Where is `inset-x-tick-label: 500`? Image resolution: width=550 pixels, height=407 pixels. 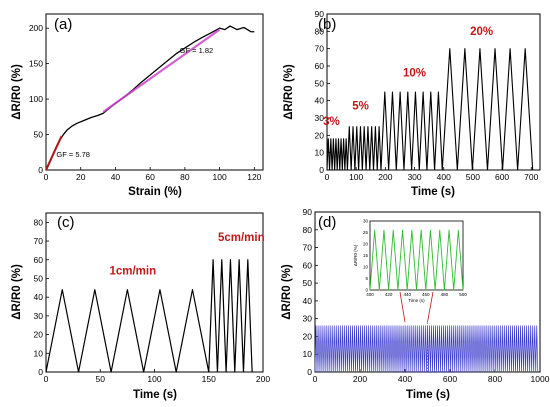
inset-x-tick-label: 500 is located at coordinates (463, 294).